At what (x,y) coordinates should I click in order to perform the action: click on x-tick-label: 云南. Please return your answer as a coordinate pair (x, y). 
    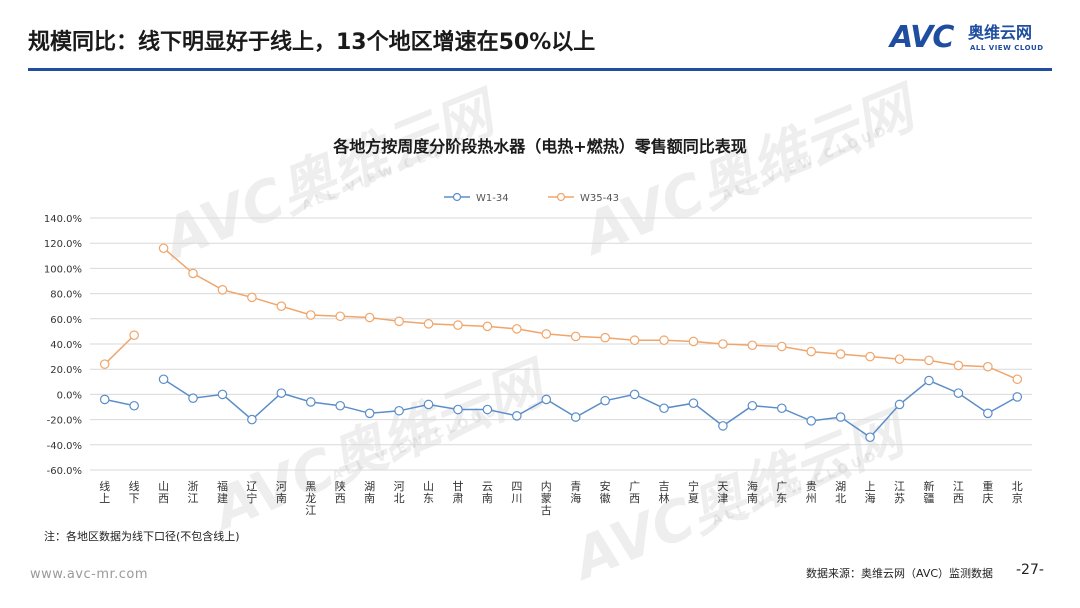
    Looking at the image, I should click on (487, 492).